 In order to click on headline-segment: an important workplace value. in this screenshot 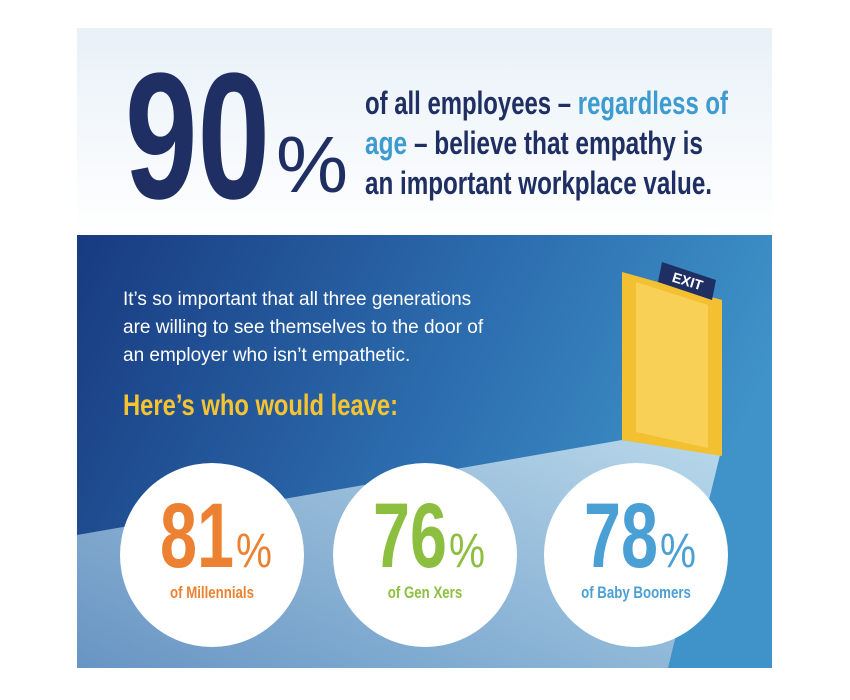, I will do `click(538, 183)`.